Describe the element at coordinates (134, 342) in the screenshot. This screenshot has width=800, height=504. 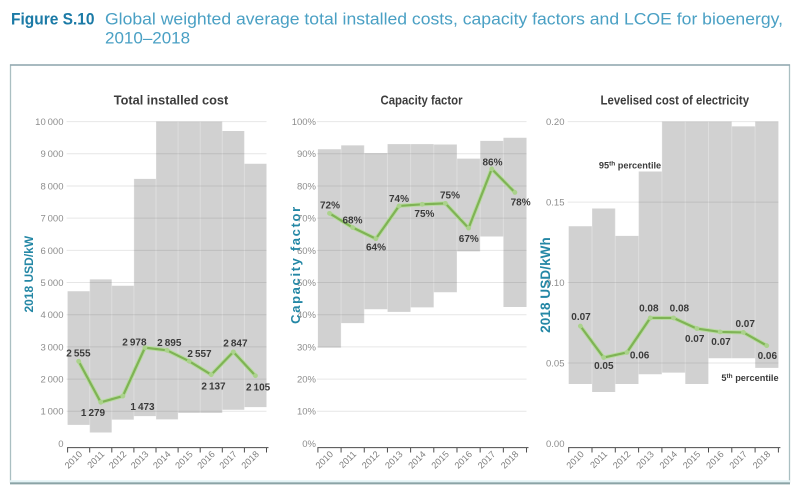
I see `svg-text: 2 978` at that location.